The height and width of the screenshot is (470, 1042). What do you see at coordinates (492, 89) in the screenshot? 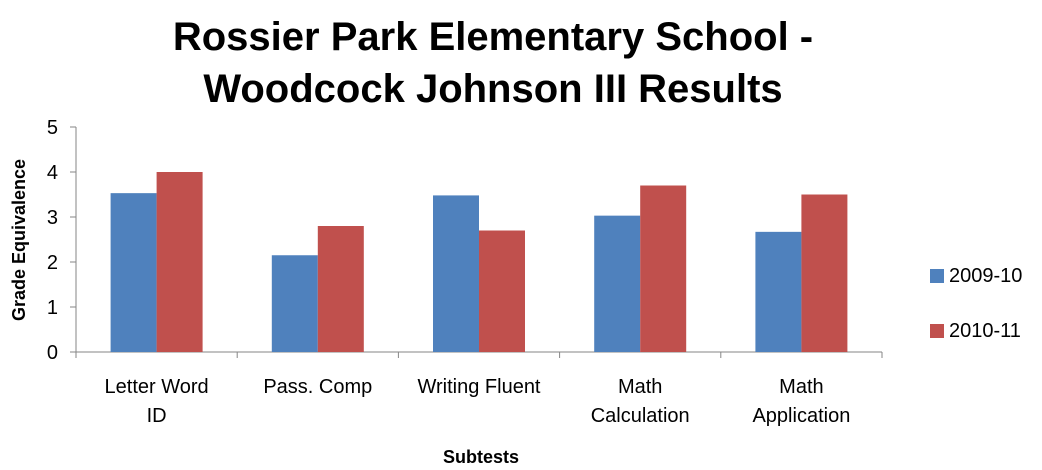
I see `chart-title-line-2: Woodcock Johnson III Results` at bounding box center [492, 89].